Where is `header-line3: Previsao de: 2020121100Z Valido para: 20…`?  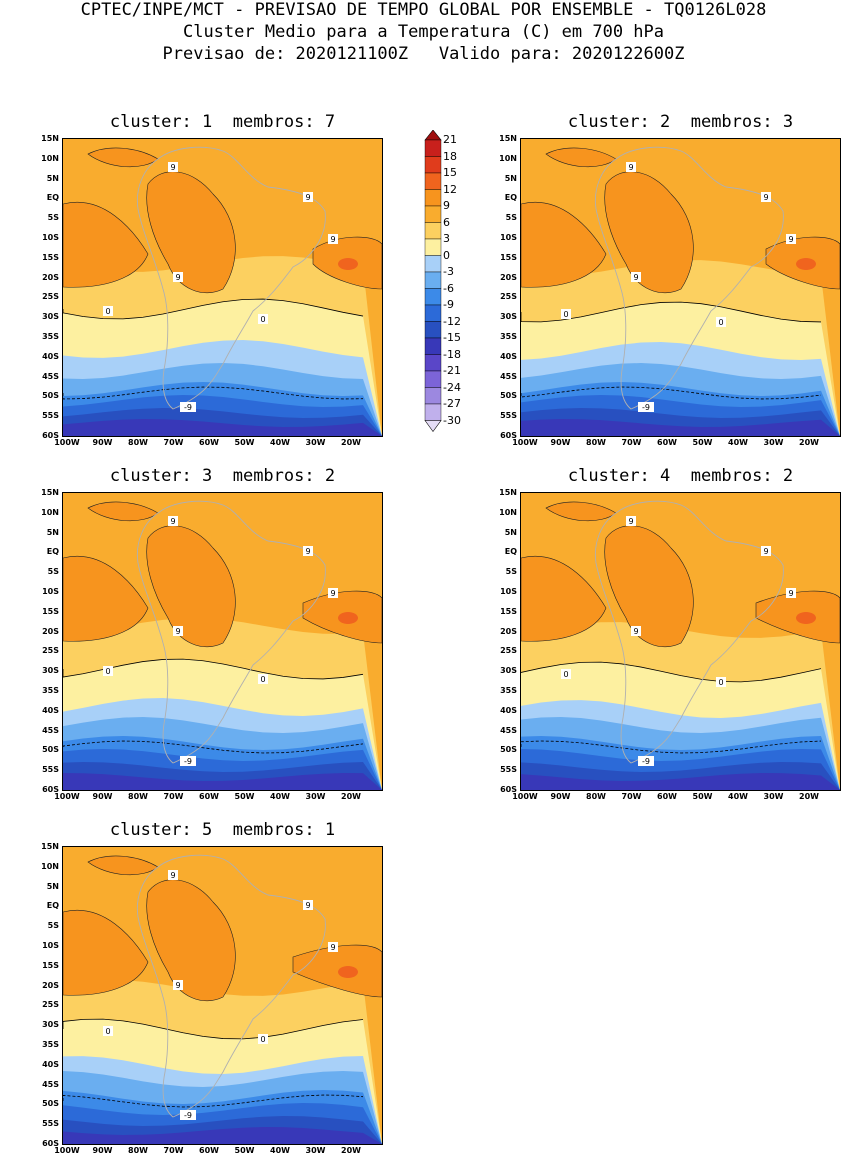
header-line3: Previsao de: 2020121100Z Valido para: 20… is located at coordinates (423, 54).